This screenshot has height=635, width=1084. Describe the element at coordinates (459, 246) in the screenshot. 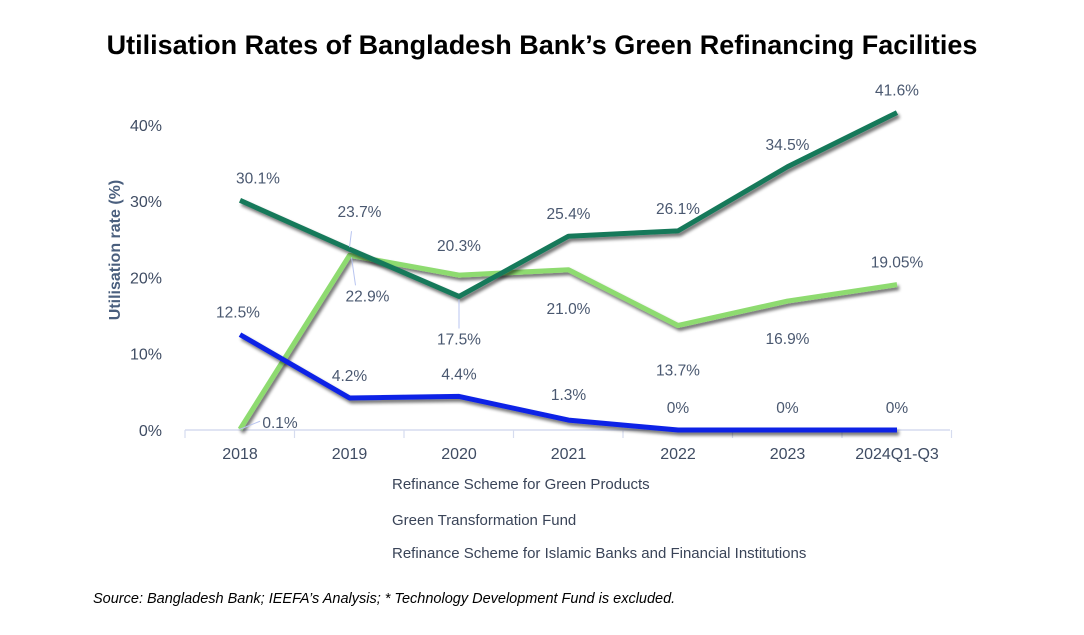

I see `data-label: 20.3%` at that location.